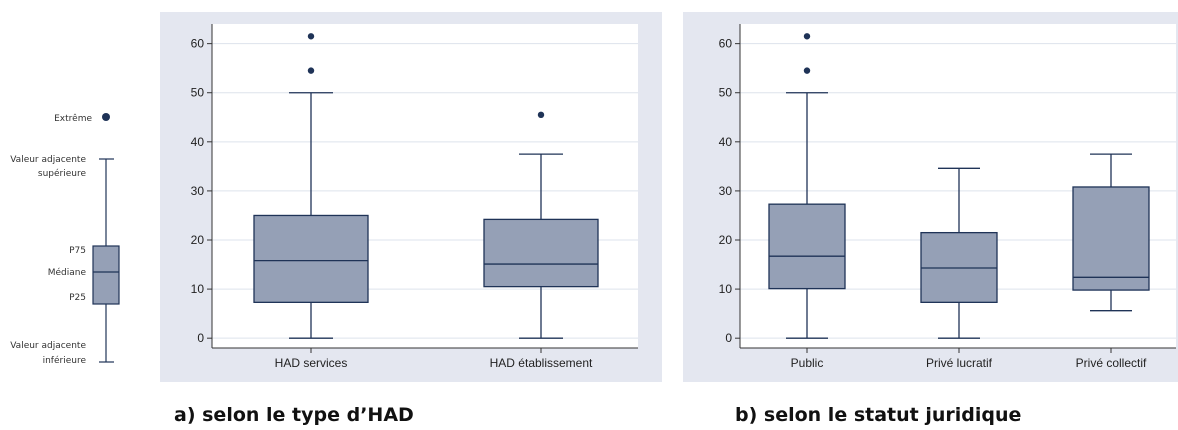 Image resolution: width=1178 pixels, height=430 pixels. I want to click on y-tick-label-a: 10, so click(198, 289).